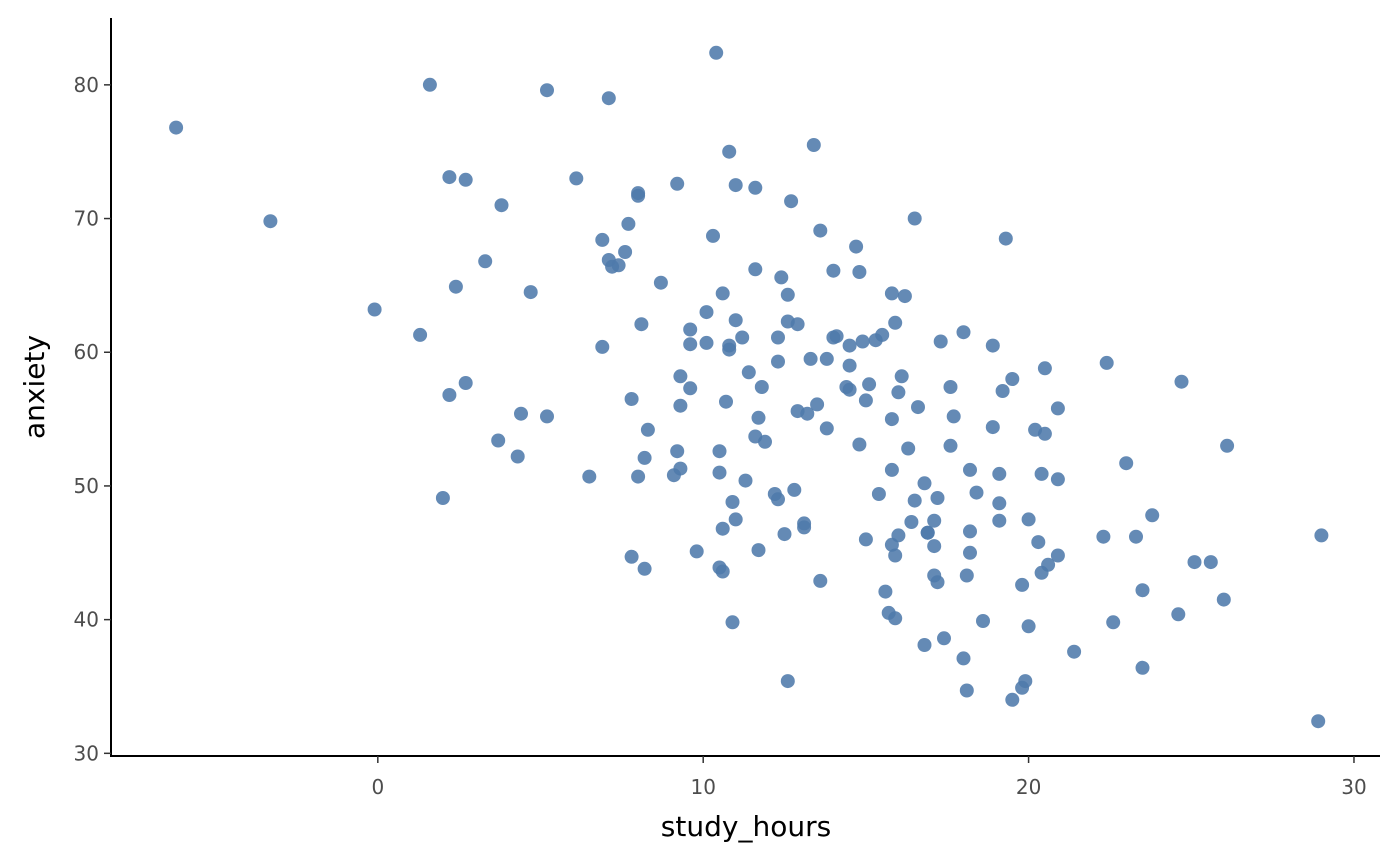 This screenshot has height=865, width=1400. What do you see at coordinates (86, 219) in the screenshot?
I see `y-tick-label: 70` at bounding box center [86, 219].